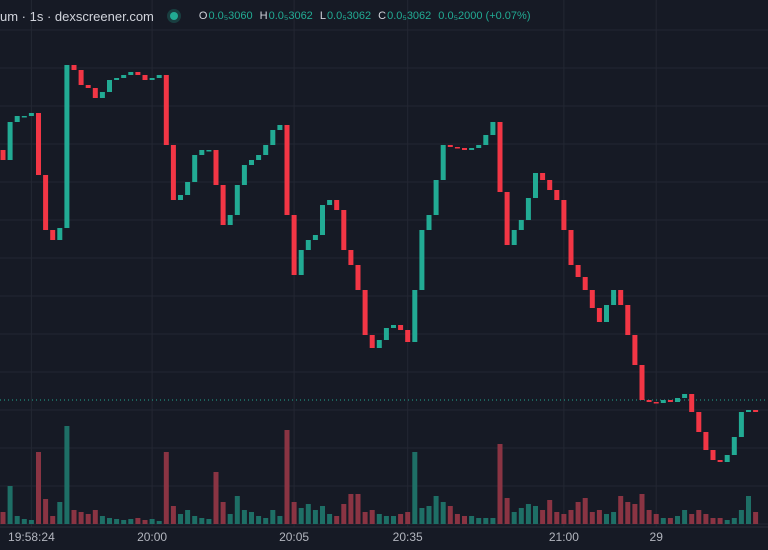 Image resolution: width=768 pixels, height=550 pixels. I want to click on ohlc-key: H, so click(263, 16).